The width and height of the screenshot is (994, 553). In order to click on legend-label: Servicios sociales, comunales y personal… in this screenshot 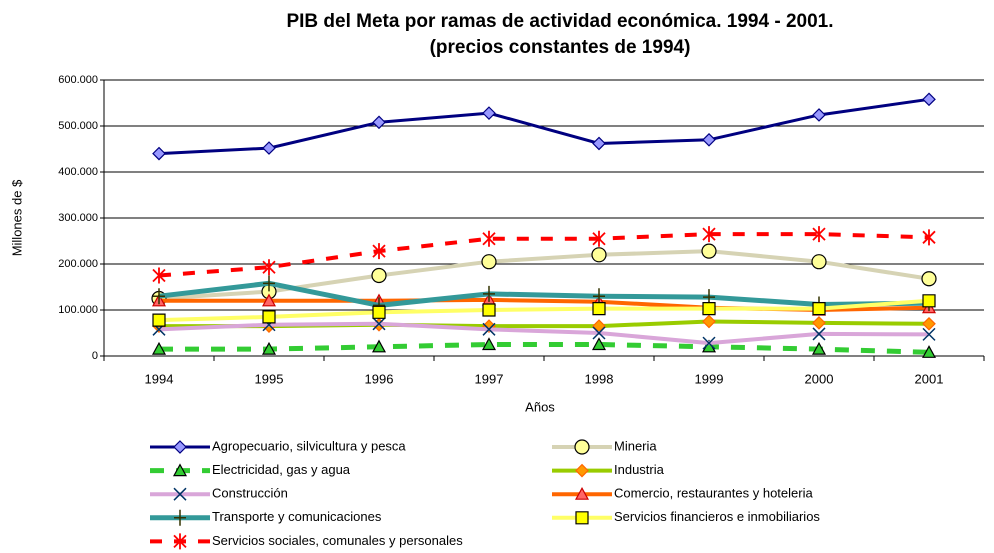, I will do `click(337, 540)`.